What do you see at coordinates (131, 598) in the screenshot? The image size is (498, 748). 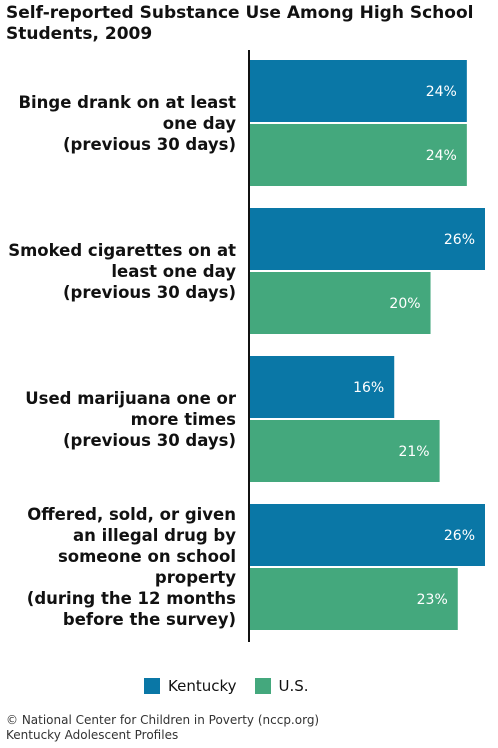 I see `category-label-line: (during the 12 months` at bounding box center [131, 598].